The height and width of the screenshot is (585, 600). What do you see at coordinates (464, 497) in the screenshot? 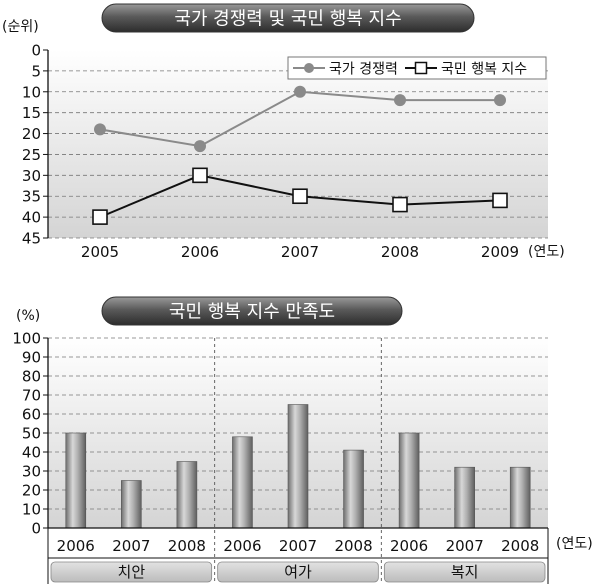
I see `bar-복지-2007` at bounding box center [464, 497].